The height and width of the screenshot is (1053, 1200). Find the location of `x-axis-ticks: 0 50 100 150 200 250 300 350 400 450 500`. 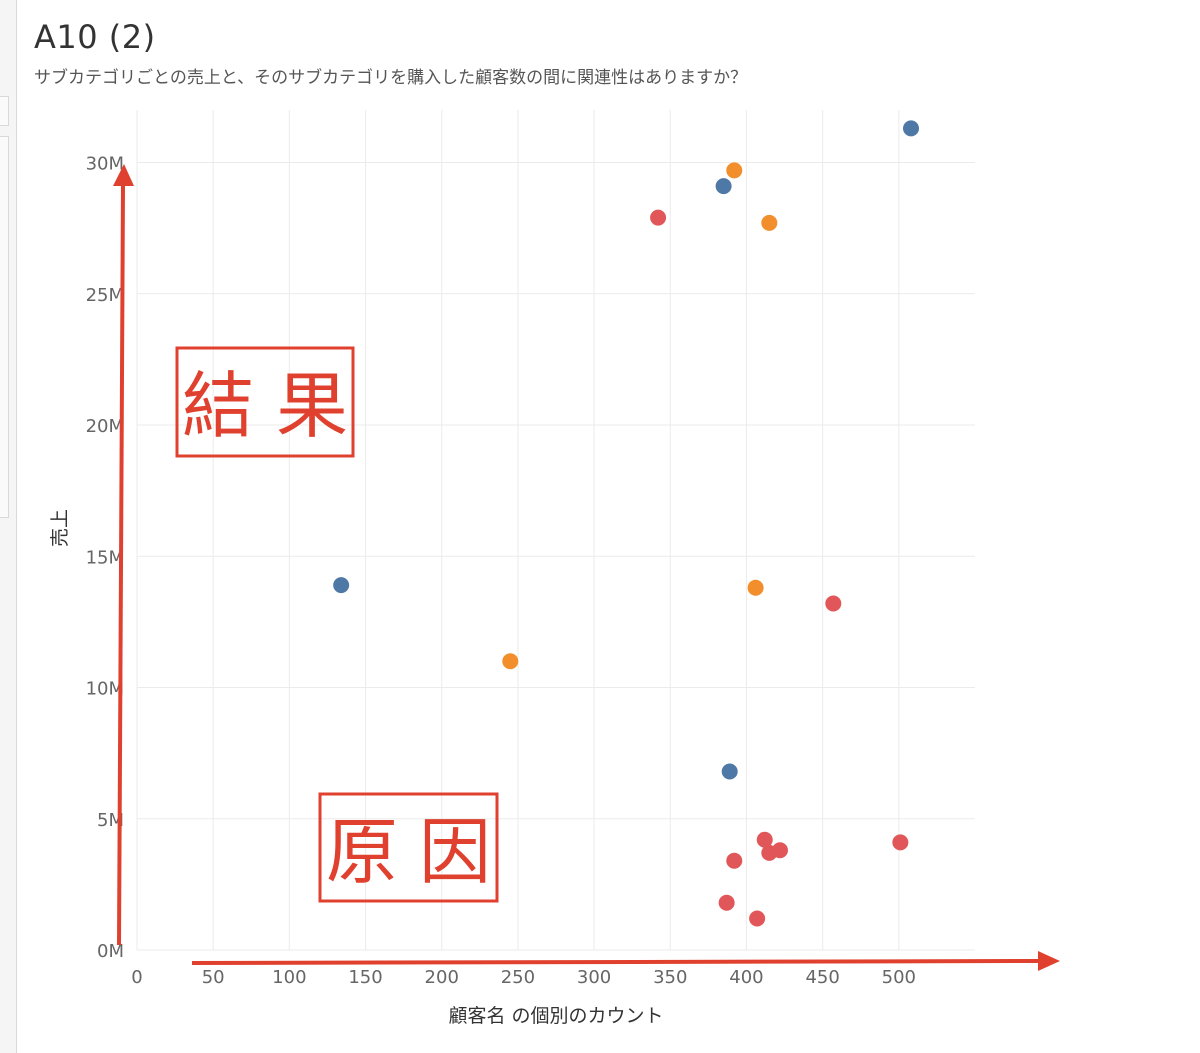

x-axis-ticks: 0 50 100 150 200 250 300 350 400 450 500 is located at coordinates (523, 977).